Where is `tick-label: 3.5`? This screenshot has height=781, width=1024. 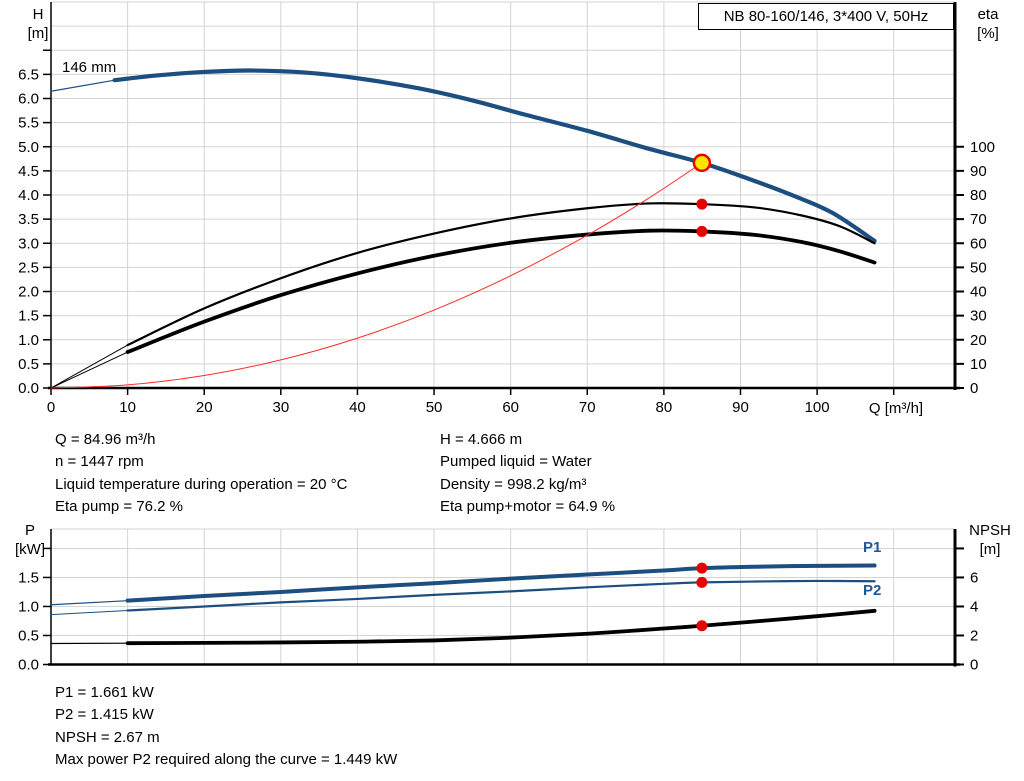
tick-label: 3.5 is located at coordinates (28, 219).